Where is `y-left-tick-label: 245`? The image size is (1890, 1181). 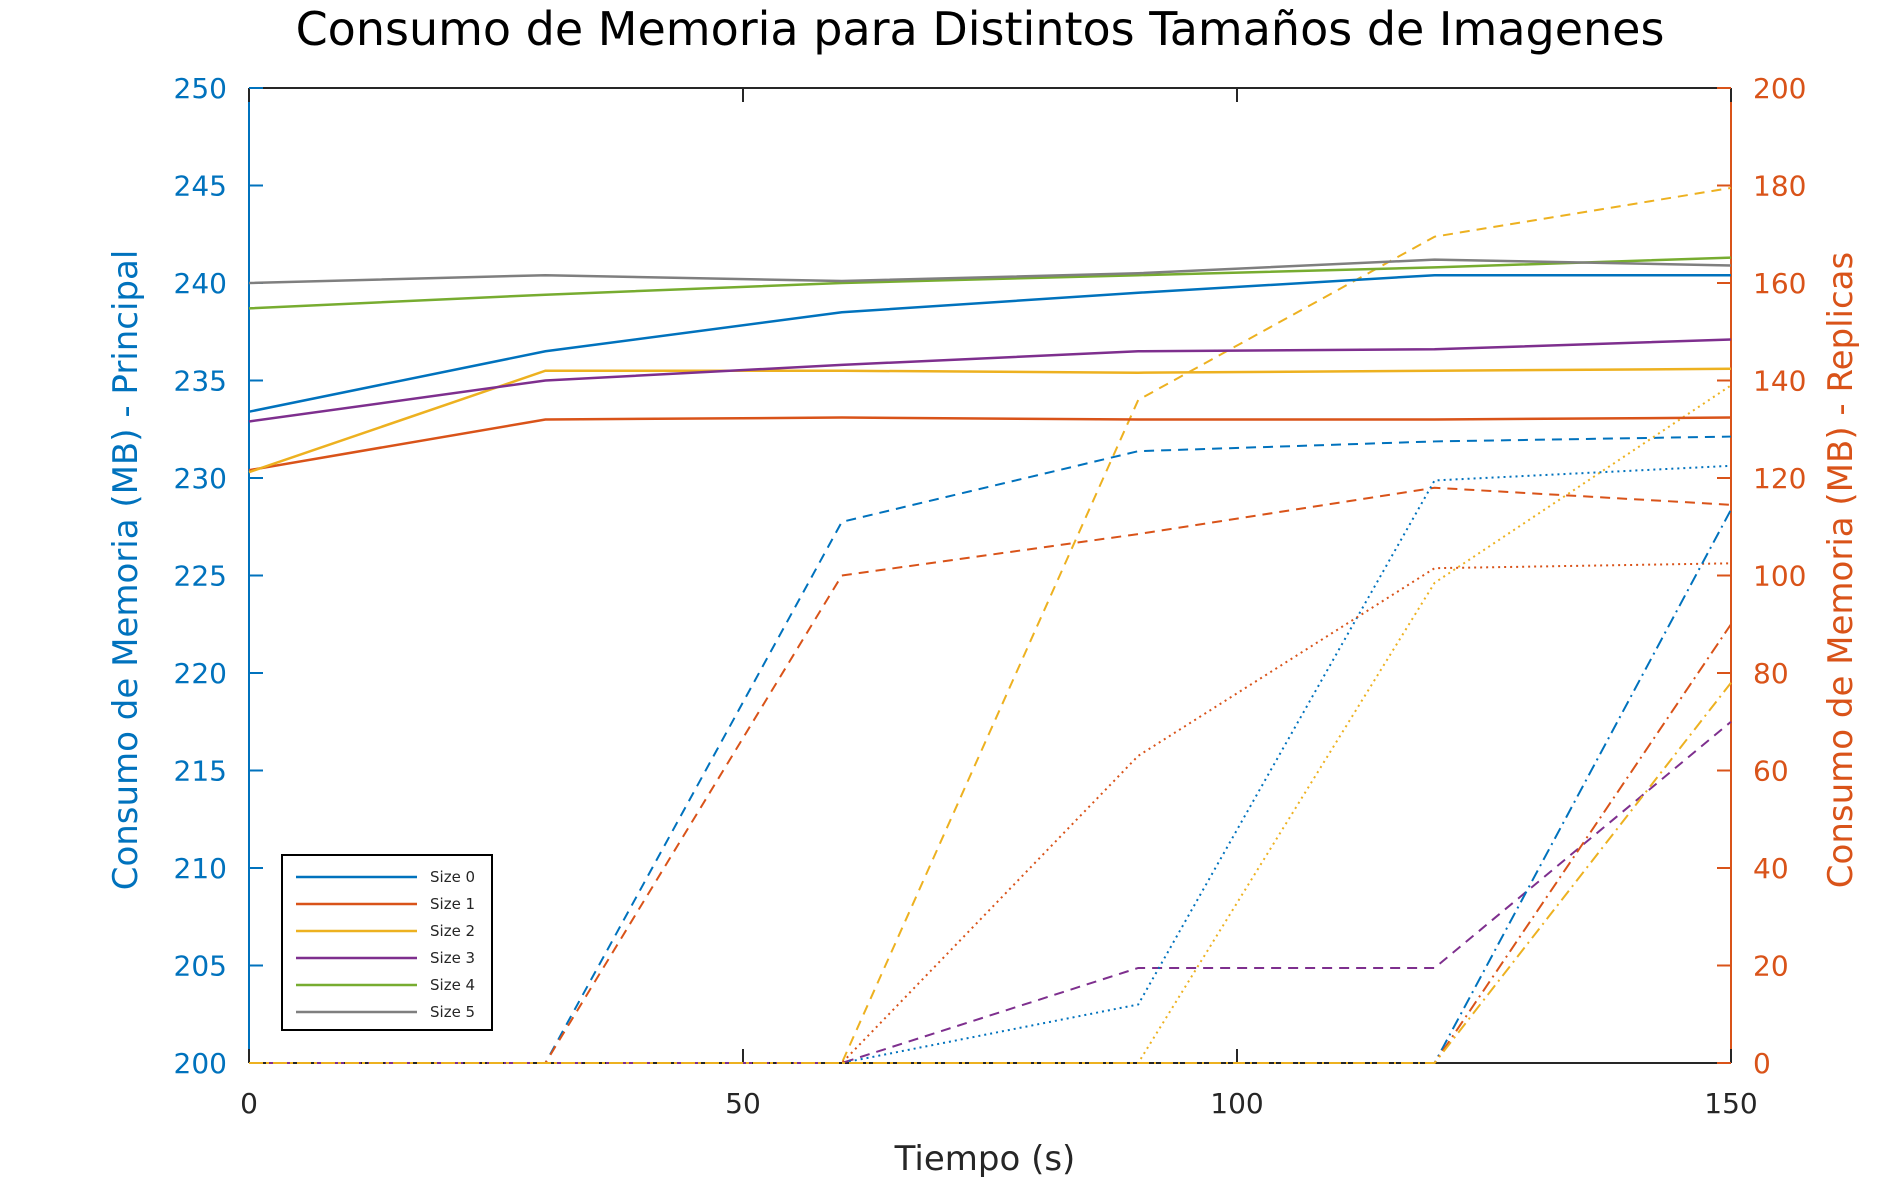 y-left-tick-label: 245 is located at coordinates (200, 186).